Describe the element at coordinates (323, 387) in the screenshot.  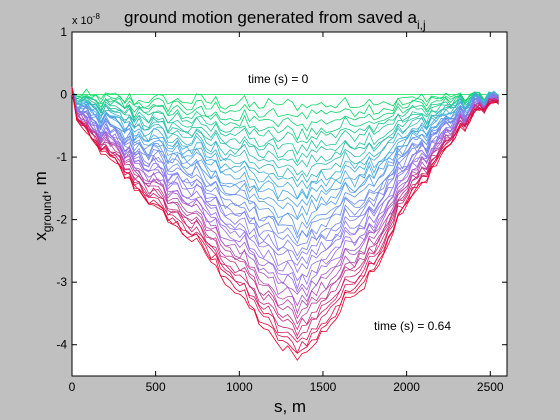
I see `x-tick-label: 1500` at that location.